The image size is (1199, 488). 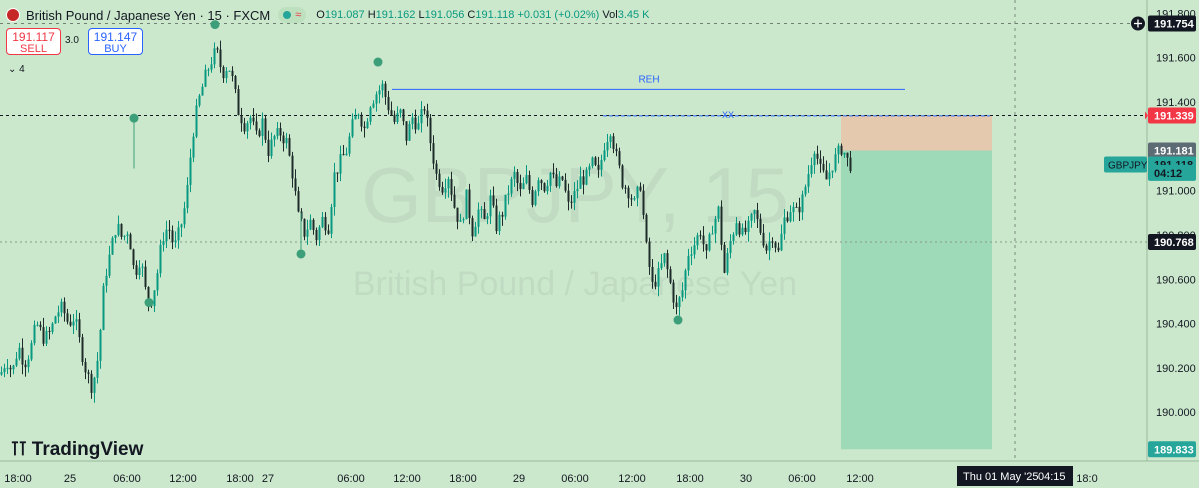 What do you see at coordinates (298, 15) in the screenshot?
I see `wave-icon: ≈` at bounding box center [298, 15].